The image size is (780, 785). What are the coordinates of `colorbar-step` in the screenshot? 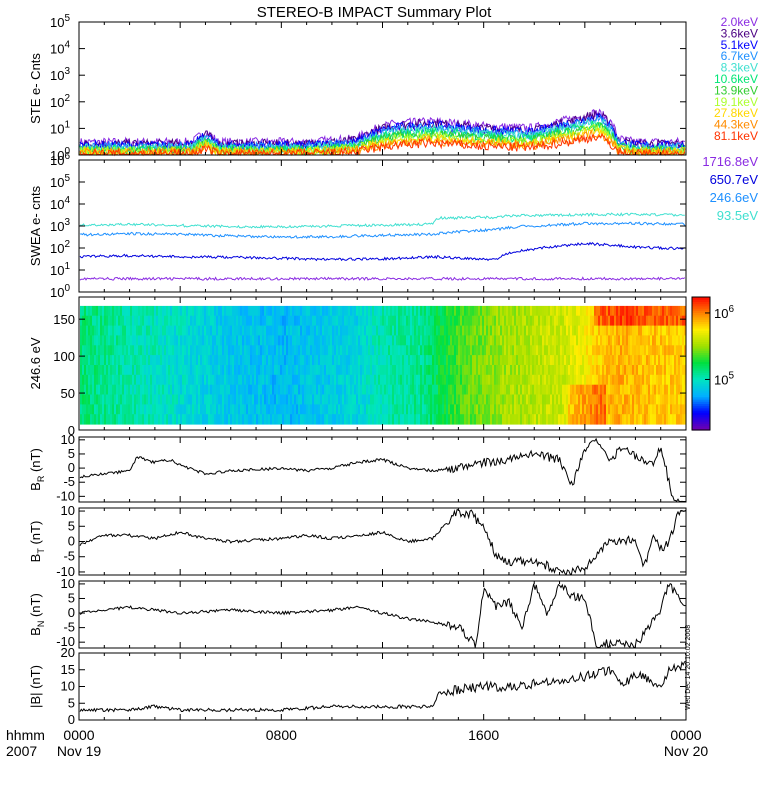 It's located at (701, 309).